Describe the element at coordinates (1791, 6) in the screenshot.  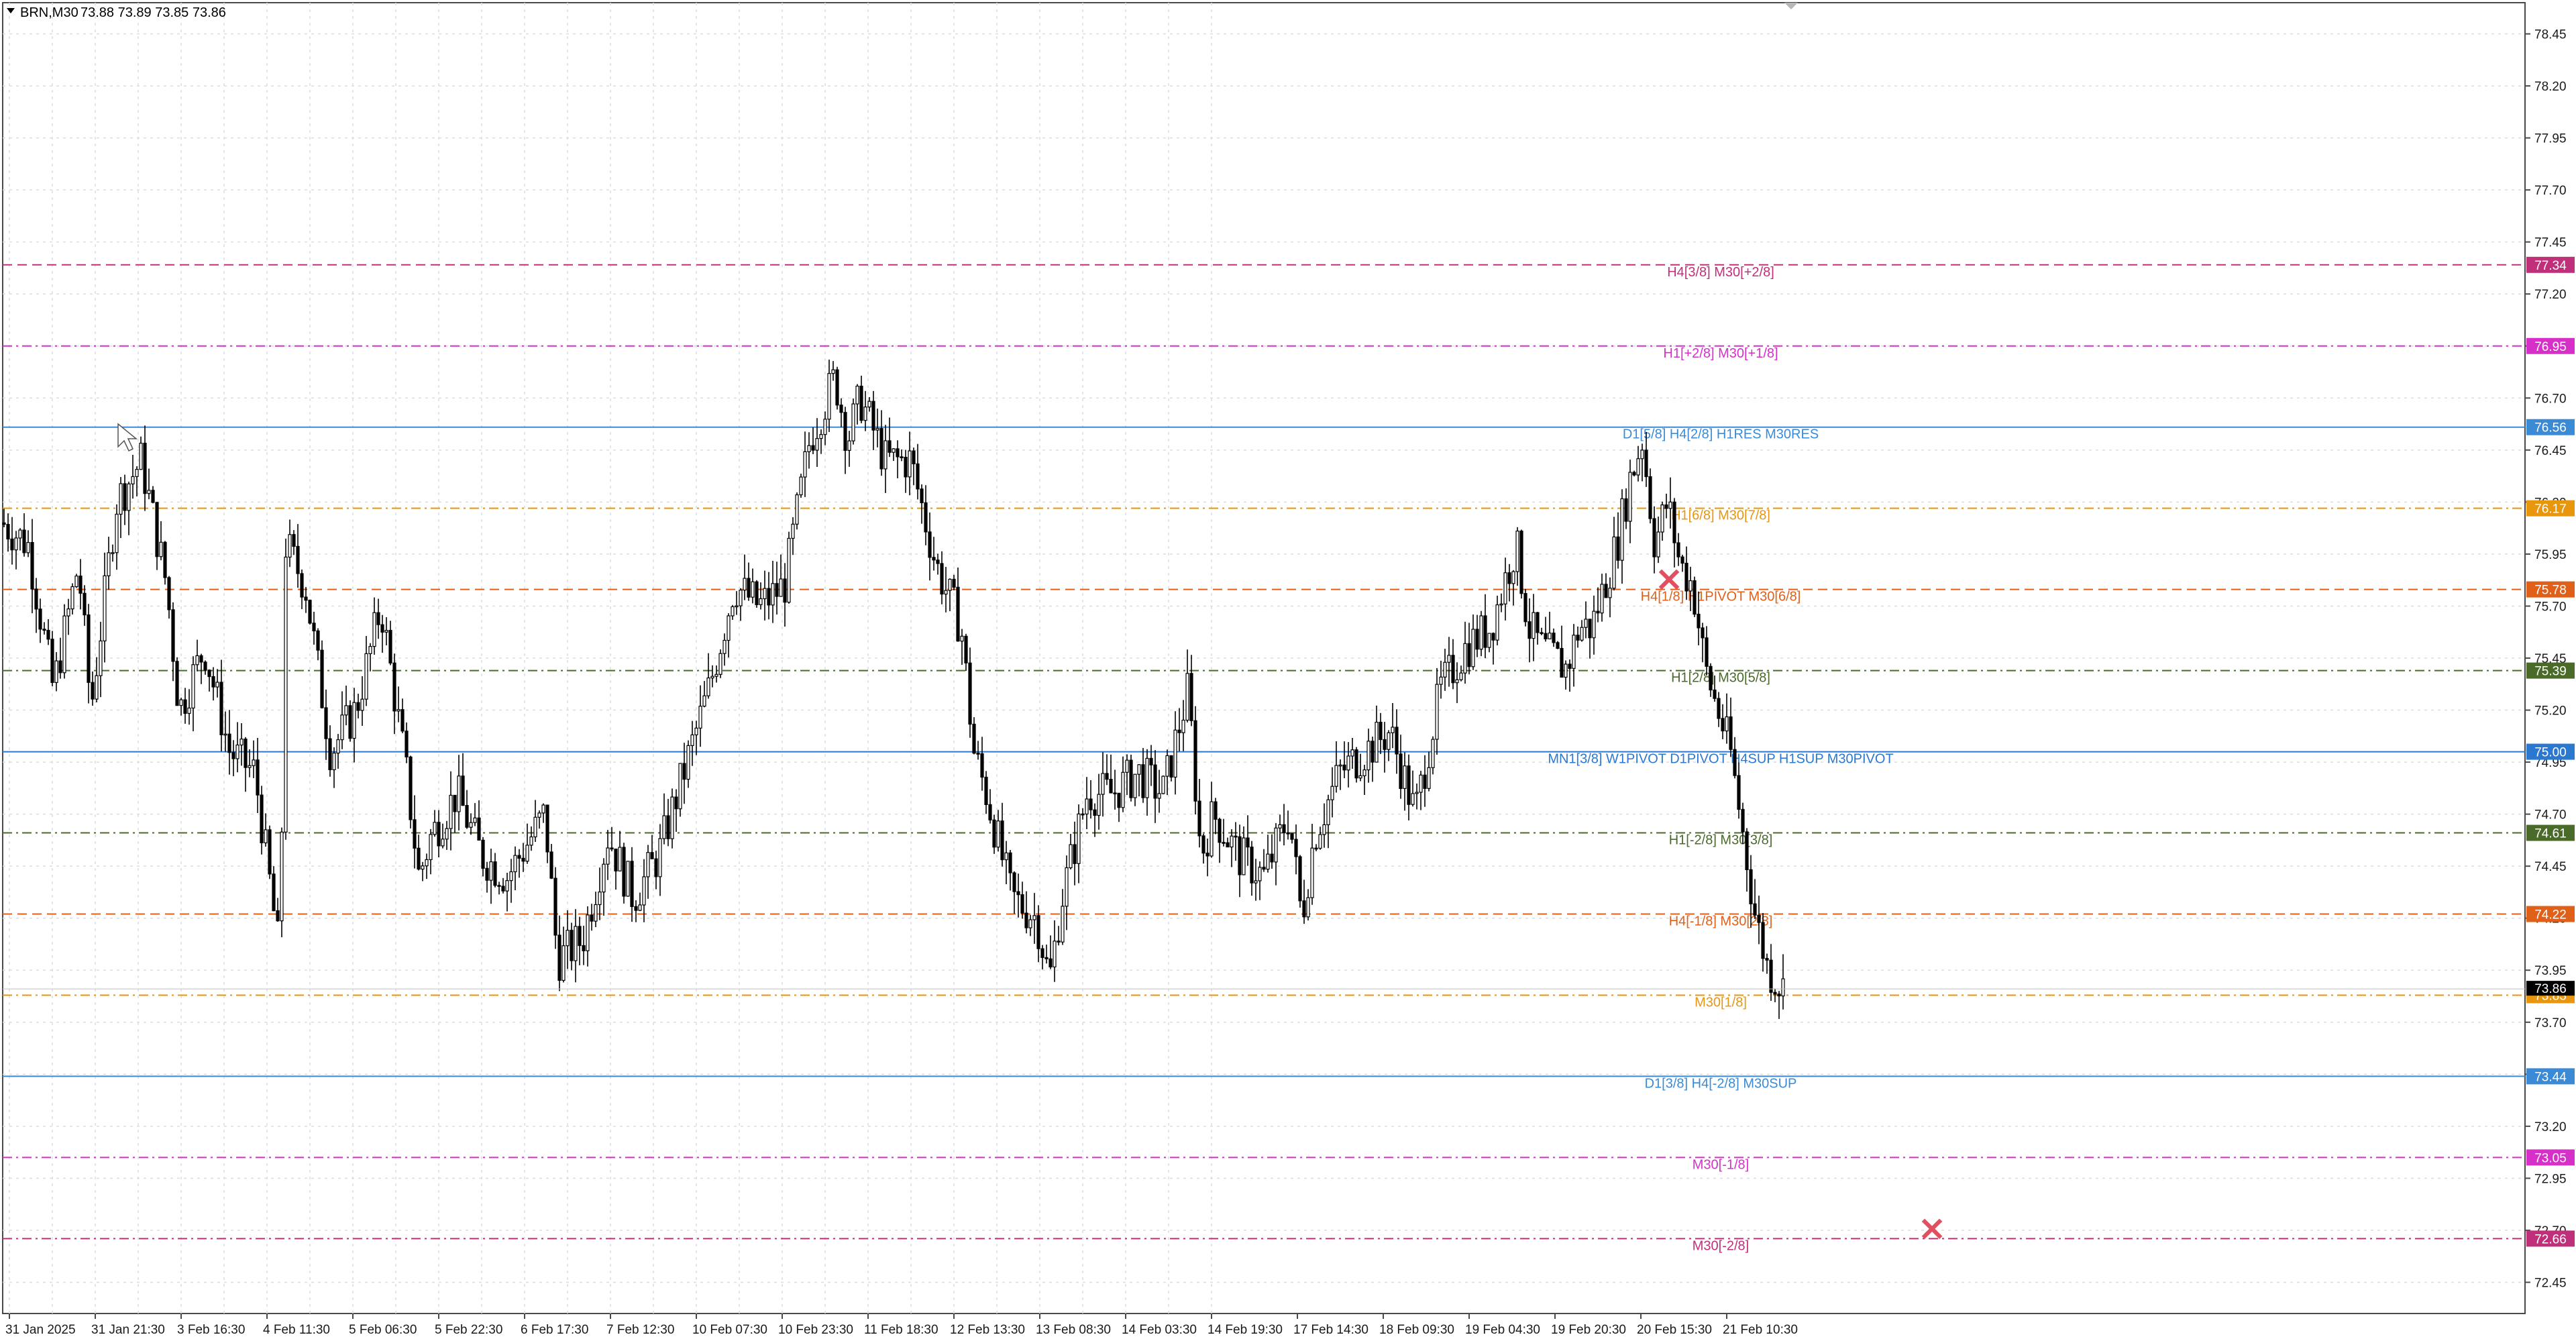
I see `chart-shift-icon` at that location.